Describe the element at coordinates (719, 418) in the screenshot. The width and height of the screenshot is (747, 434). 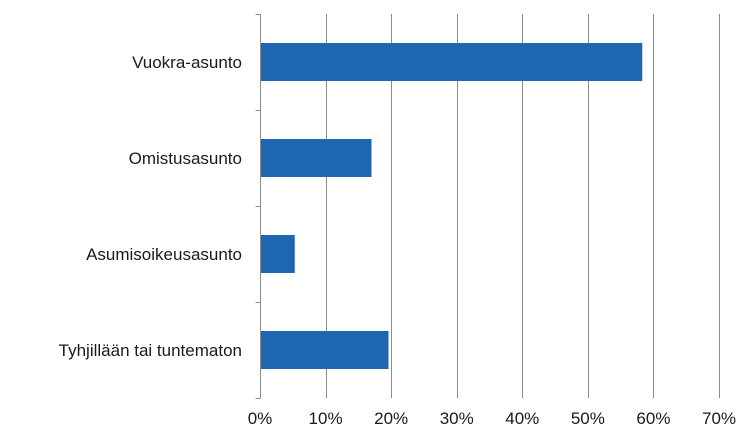
I see `x-tick-label: 70%` at that location.